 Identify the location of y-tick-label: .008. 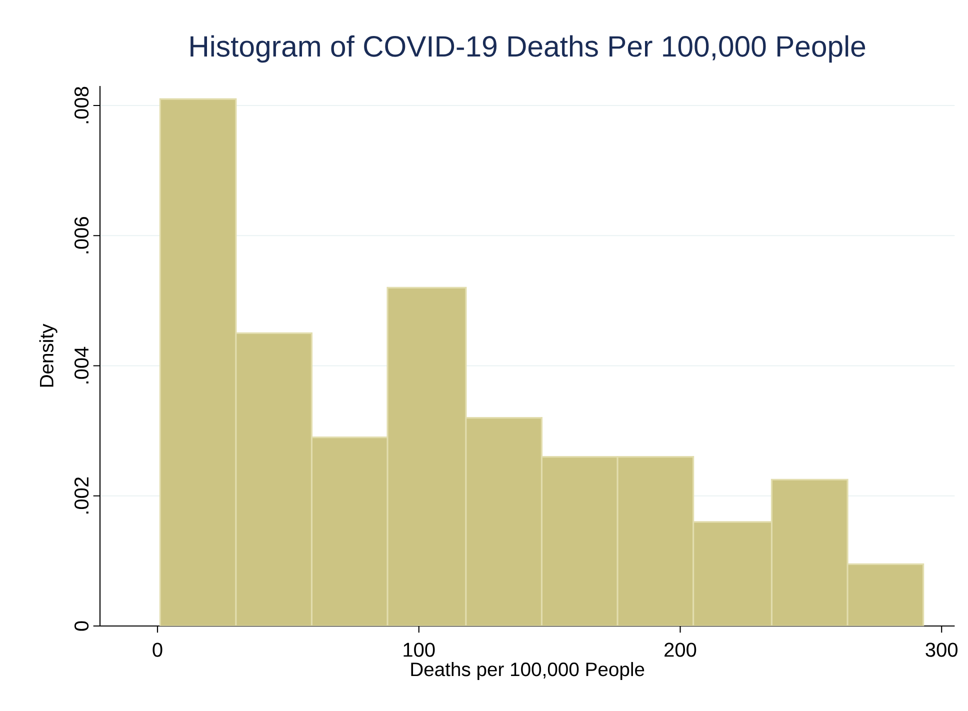
(81, 105).